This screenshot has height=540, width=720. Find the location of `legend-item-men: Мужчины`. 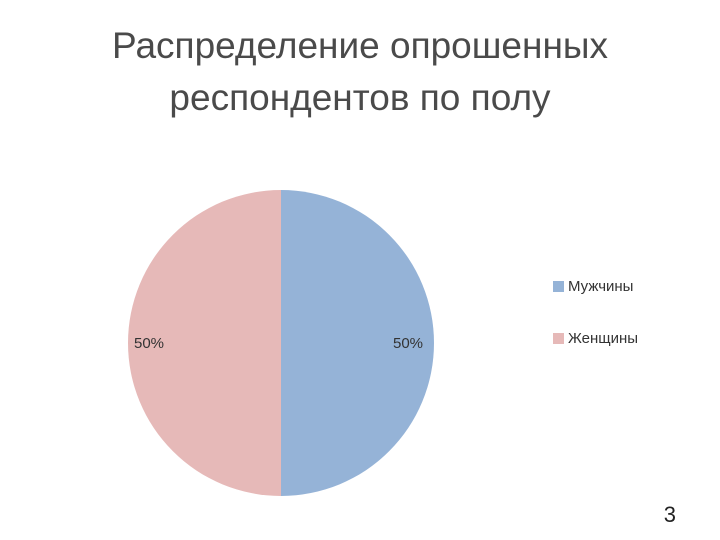

legend-item-men: Мужчины is located at coordinates (593, 286).